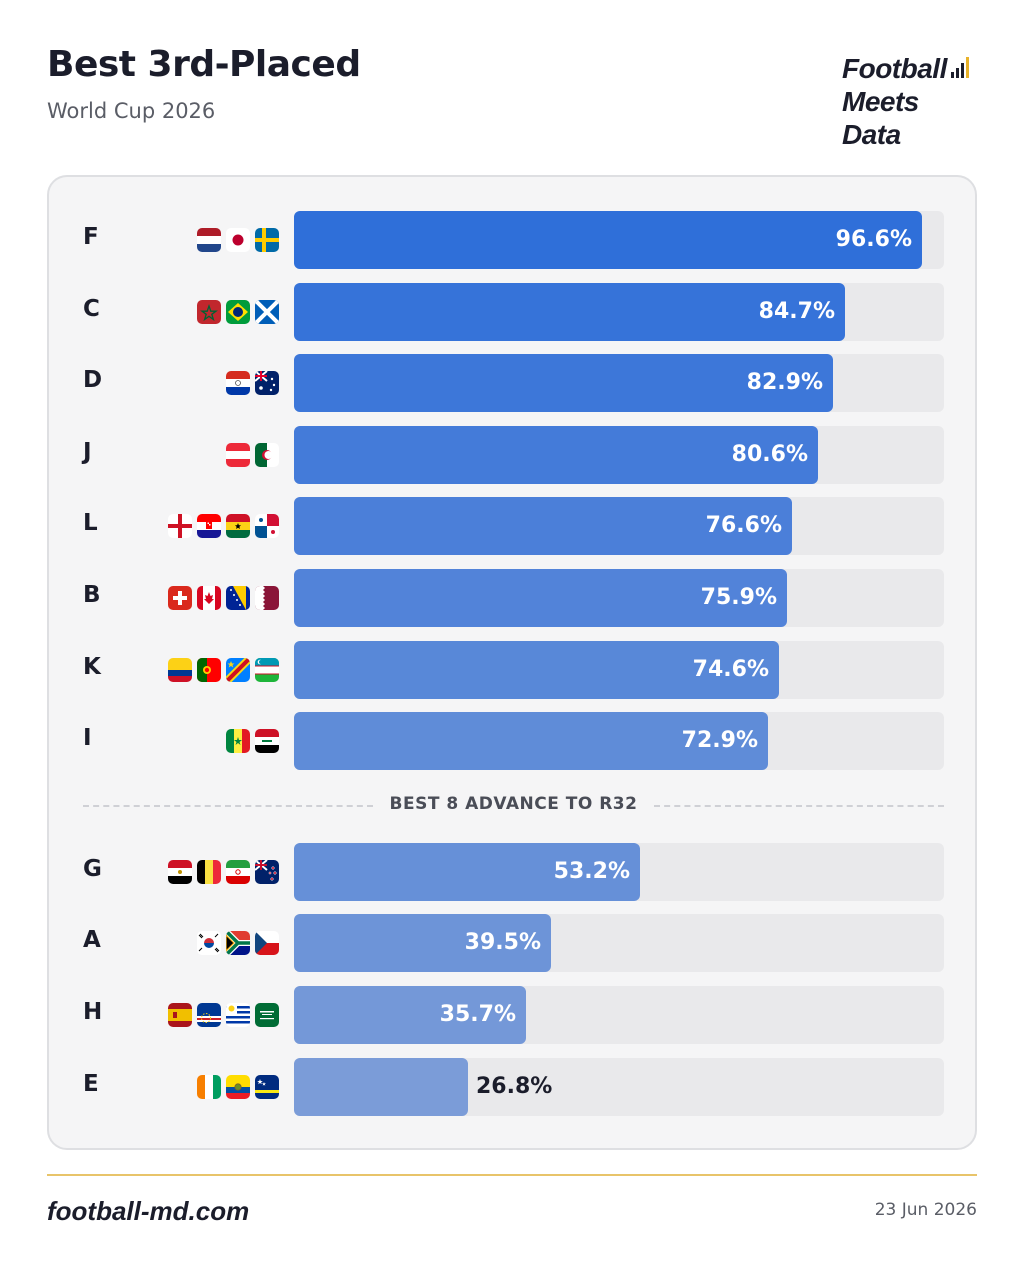  What do you see at coordinates (267, 741) in the screenshot?
I see `iraq-flag-icon` at bounding box center [267, 741].